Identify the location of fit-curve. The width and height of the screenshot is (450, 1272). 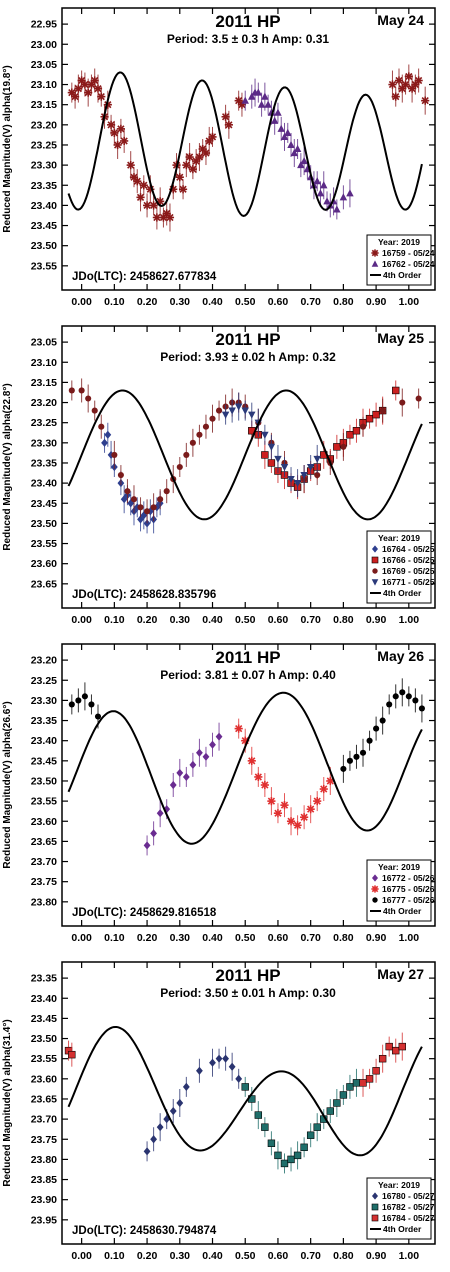
(245, 768).